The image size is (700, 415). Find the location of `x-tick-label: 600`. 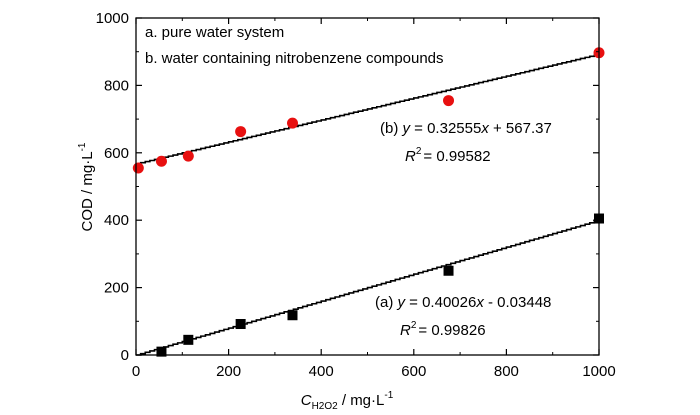

x-tick-label: 600 is located at coordinates (413, 371).